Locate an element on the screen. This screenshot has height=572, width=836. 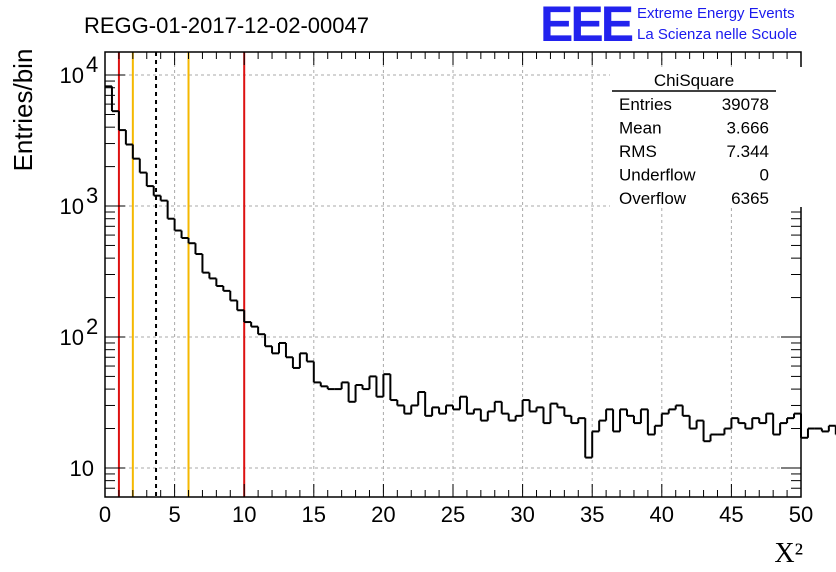
eee-logo: EEE is located at coordinates (588, 26).